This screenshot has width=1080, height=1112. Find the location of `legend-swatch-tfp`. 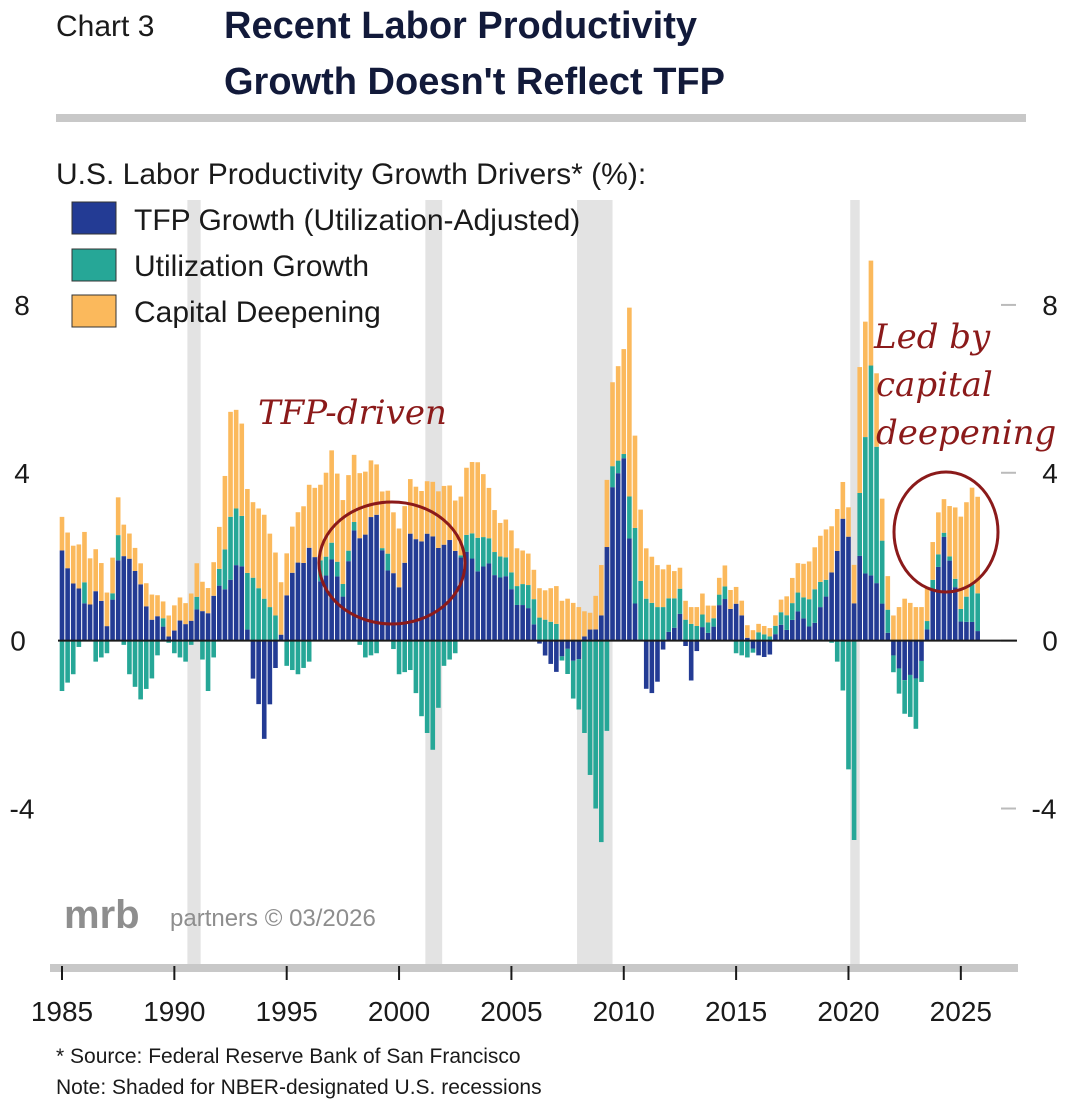

legend-swatch-tfp is located at coordinates (94, 218).